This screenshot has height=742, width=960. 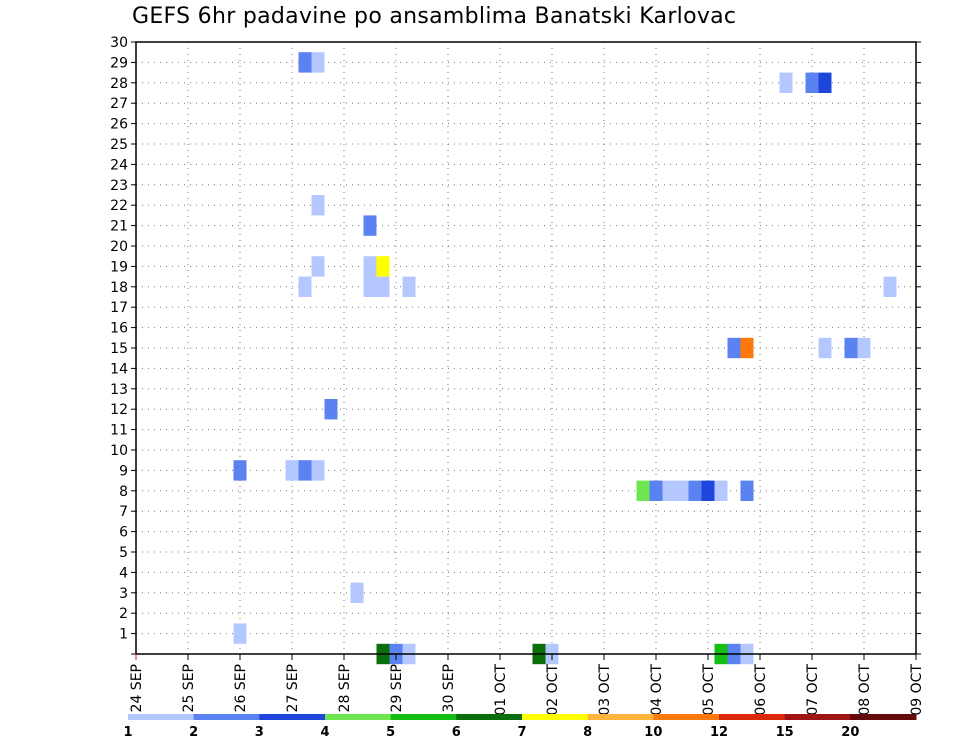 I want to click on colorbar-label: 1, so click(x=127, y=732).